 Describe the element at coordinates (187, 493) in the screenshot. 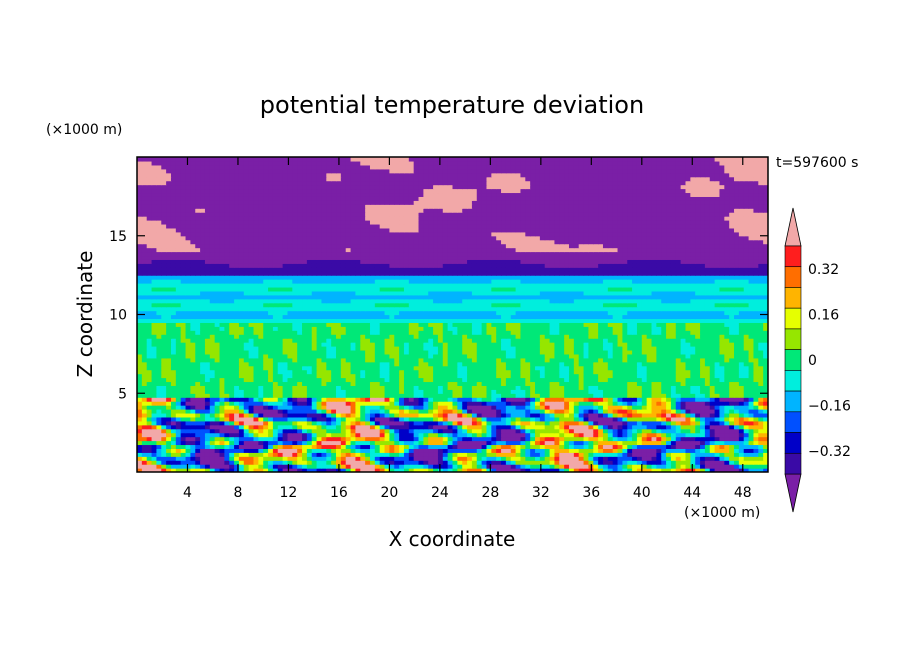

I see `x-tick-label: 4` at that location.